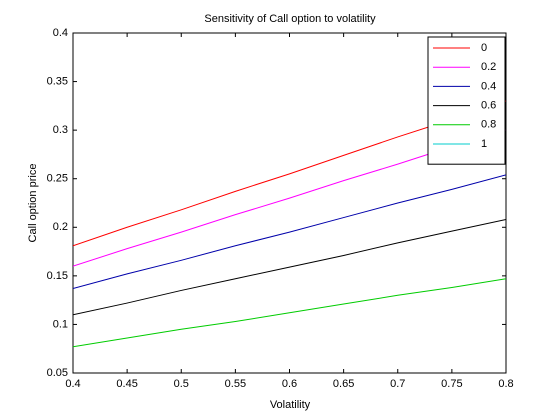 Image resolution: width=560 pixels, height=420 pixels. I want to click on x-tick-label: 0.8, so click(505, 384).